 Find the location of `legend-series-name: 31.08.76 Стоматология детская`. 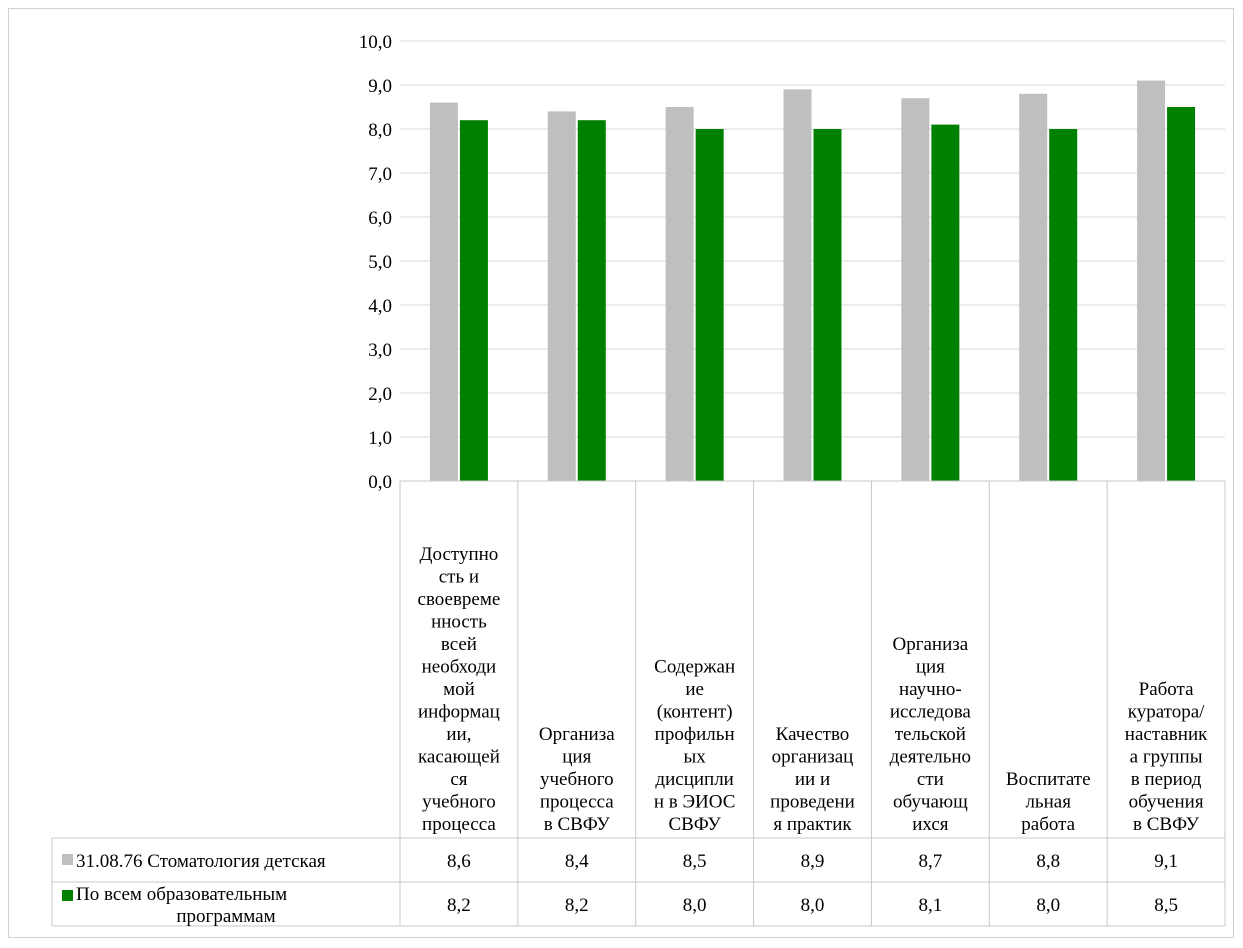

legend-series-name: 31.08.76 Стоматология детская is located at coordinates (201, 861).